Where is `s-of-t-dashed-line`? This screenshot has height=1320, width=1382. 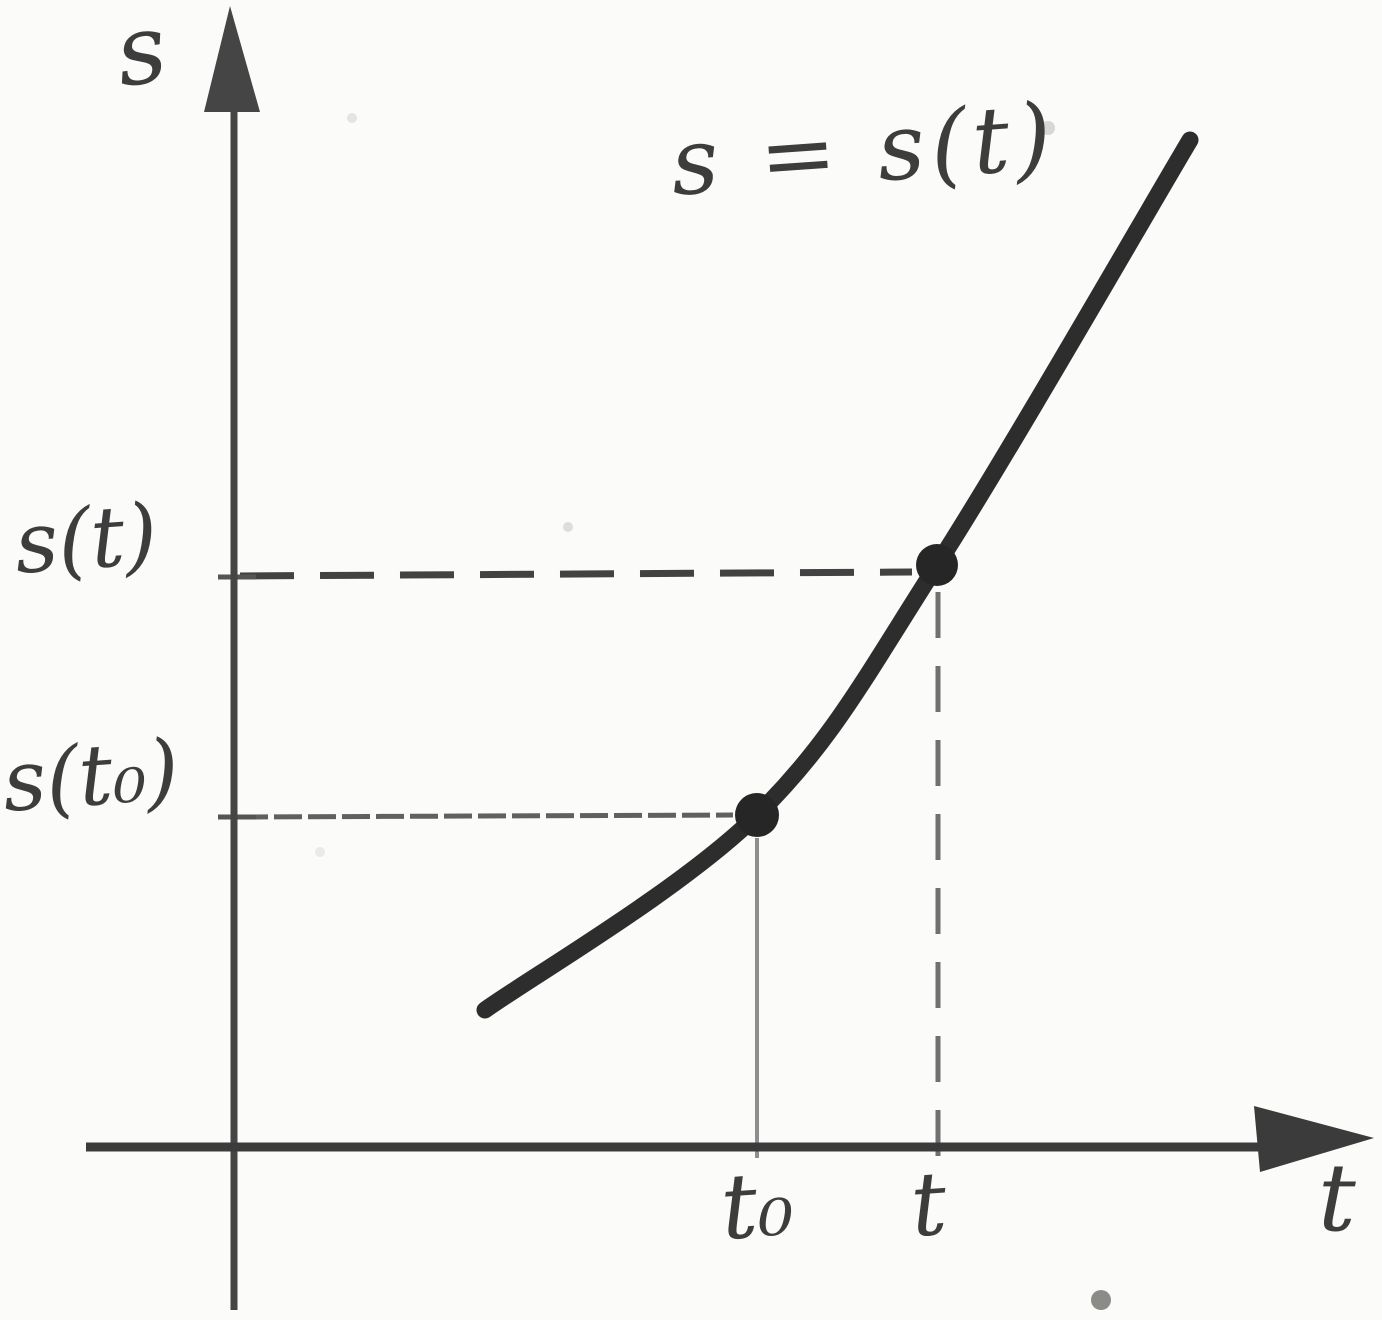
s-of-t-dashed-line is located at coordinates (576, 574).